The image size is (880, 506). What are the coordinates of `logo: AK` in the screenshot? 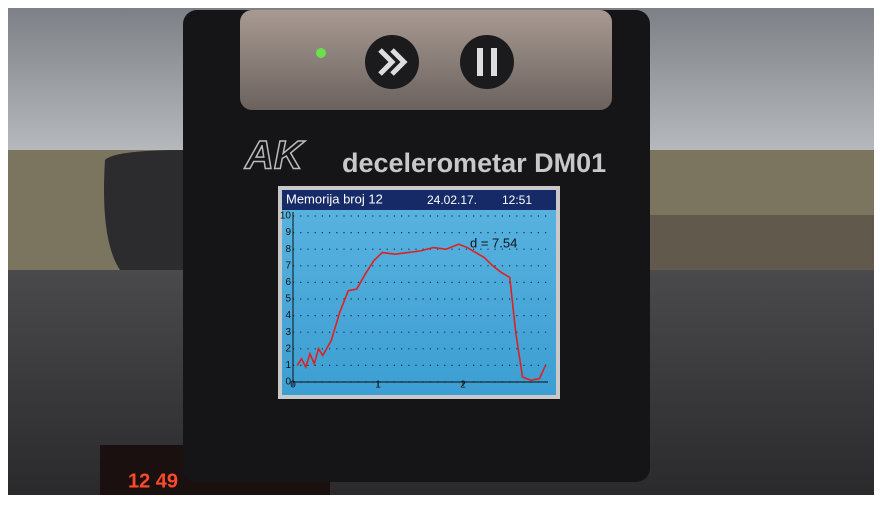 It's located at (275, 156).